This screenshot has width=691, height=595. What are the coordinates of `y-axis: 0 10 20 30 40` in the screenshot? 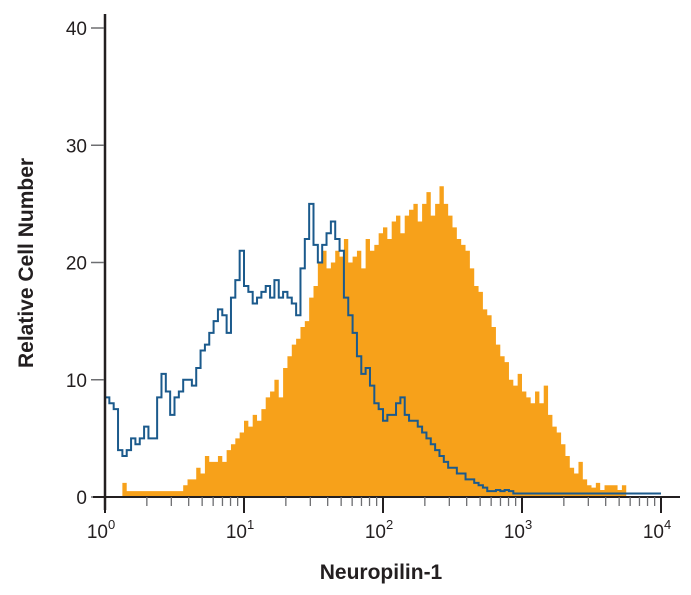 It's located at (86, 262).